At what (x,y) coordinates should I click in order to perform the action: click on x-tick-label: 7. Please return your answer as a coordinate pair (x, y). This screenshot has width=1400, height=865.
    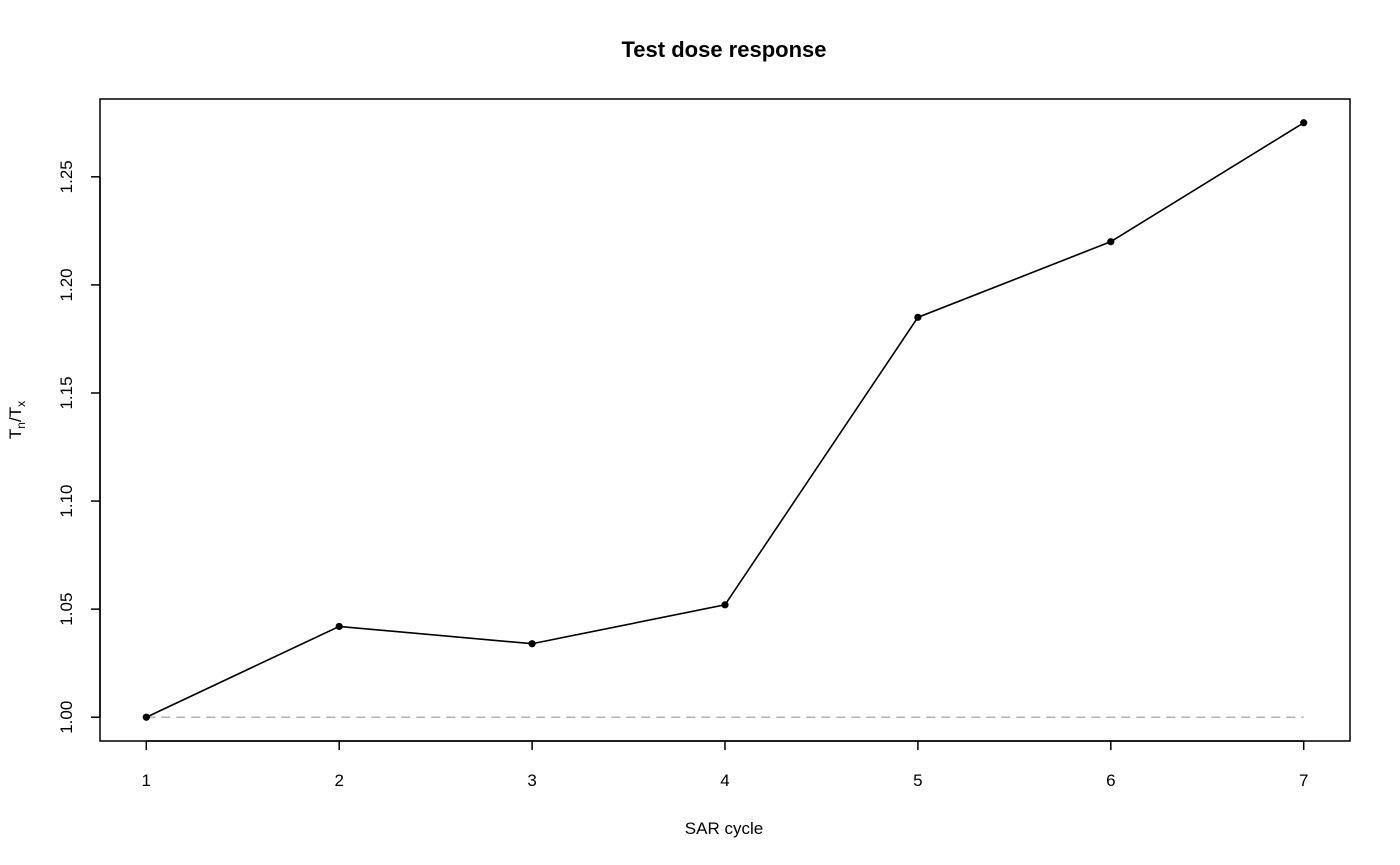
    Looking at the image, I should click on (1303, 780).